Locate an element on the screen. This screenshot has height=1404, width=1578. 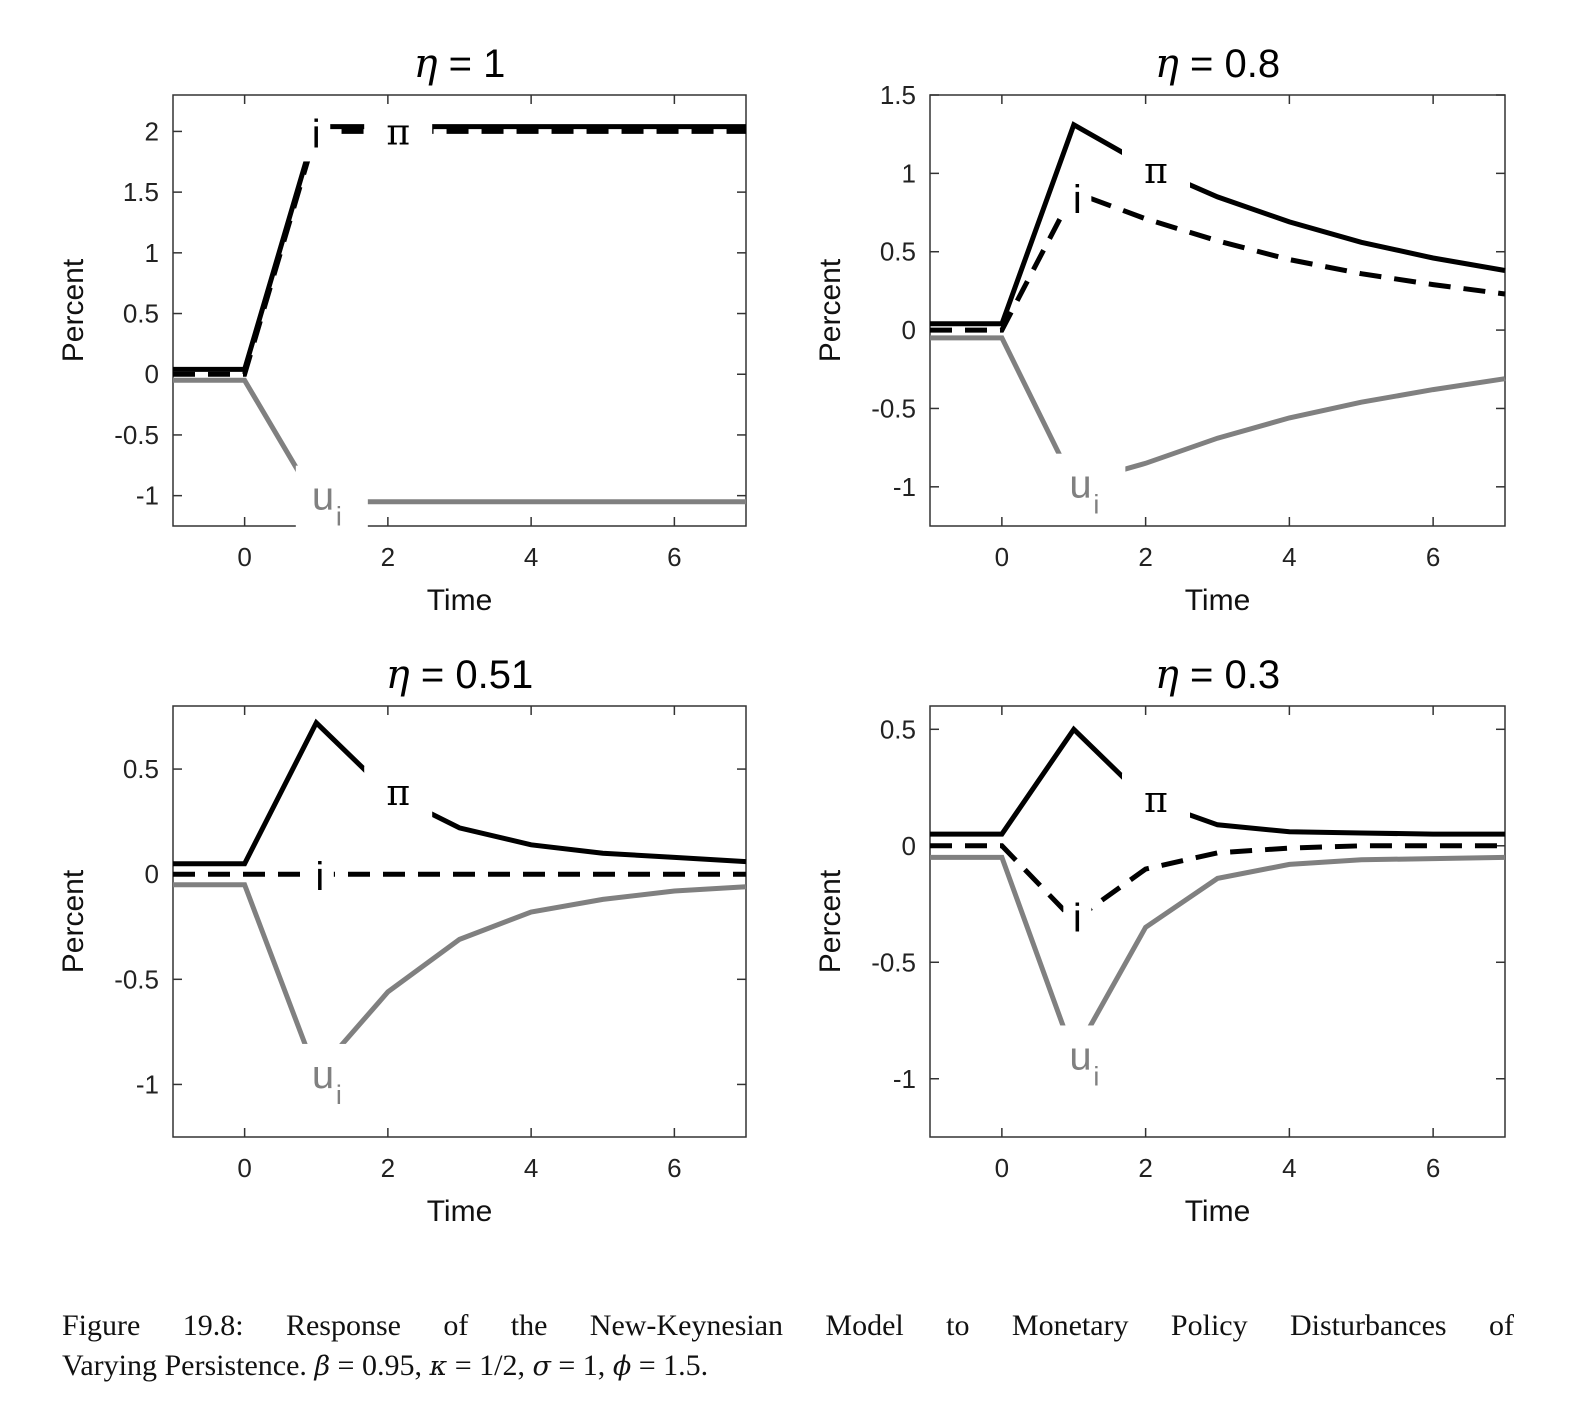
title-value: = 0.8 is located at coordinates (1229, 64).